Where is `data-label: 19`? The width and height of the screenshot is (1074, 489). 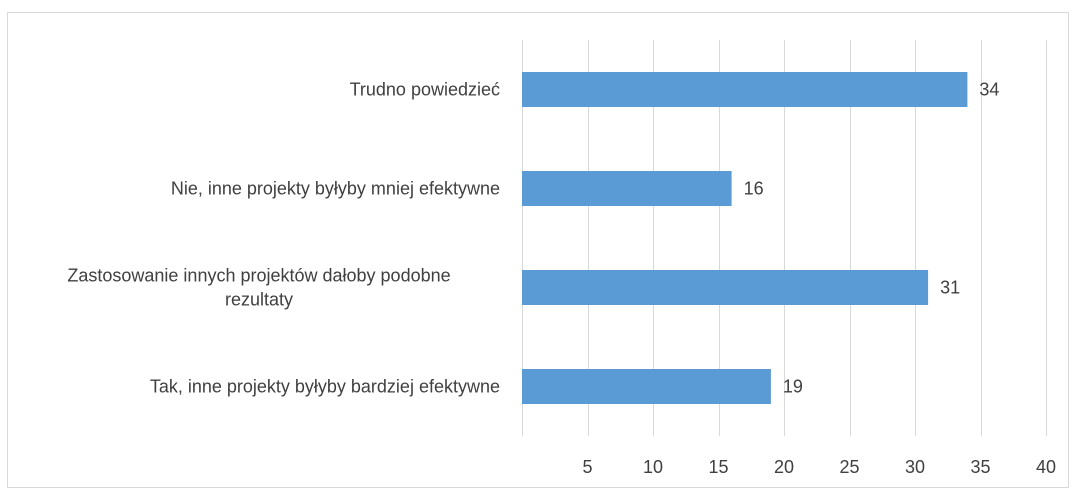 data-label: 19 is located at coordinates (793, 387).